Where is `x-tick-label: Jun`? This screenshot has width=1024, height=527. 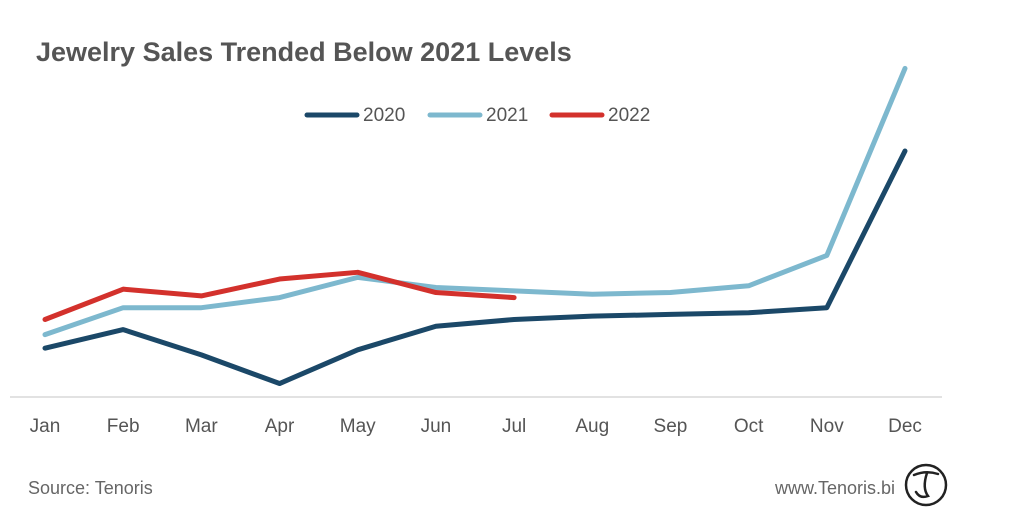
x-tick-label: Jun is located at coordinates (436, 426).